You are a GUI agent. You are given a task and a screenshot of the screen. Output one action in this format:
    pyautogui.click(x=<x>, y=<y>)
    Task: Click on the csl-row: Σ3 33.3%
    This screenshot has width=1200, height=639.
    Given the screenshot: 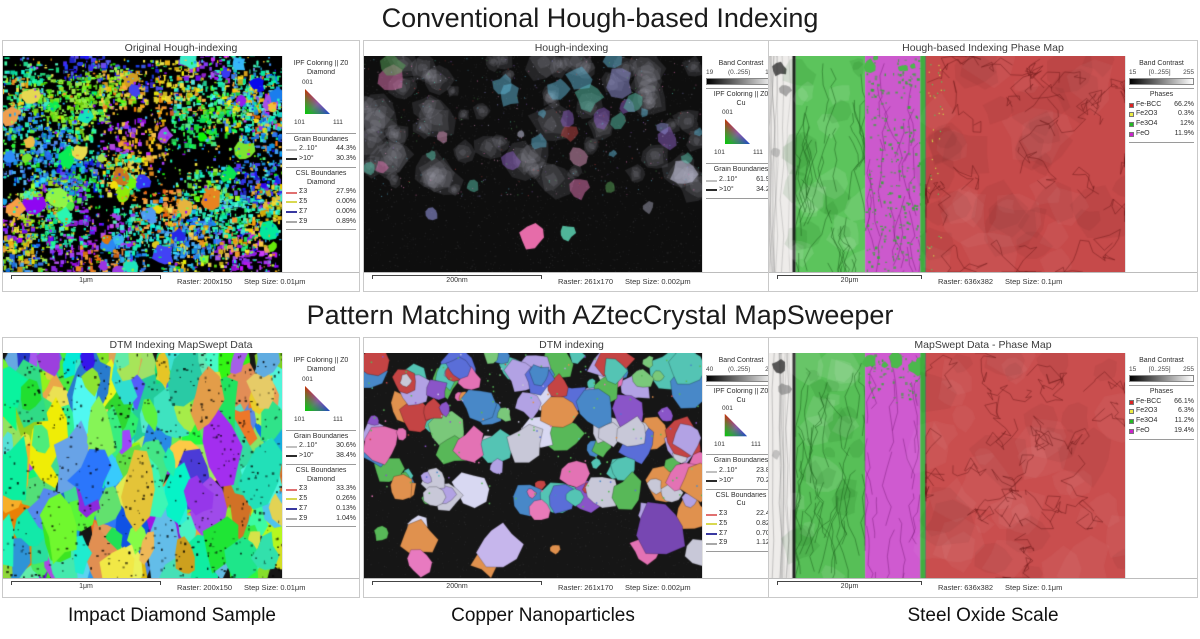 What is the action you would take?
    pyautogui.click(x=321, y=489)
    